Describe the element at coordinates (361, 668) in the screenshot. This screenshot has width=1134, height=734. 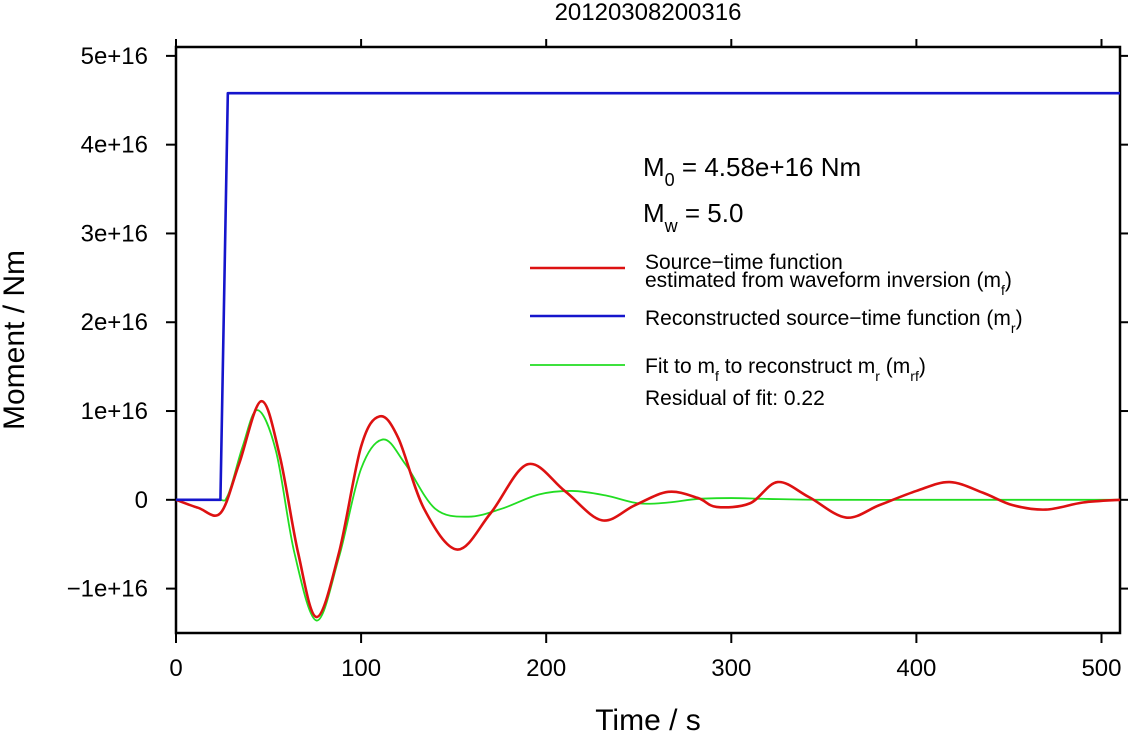
I see `x-tick-label: 100` at that location.